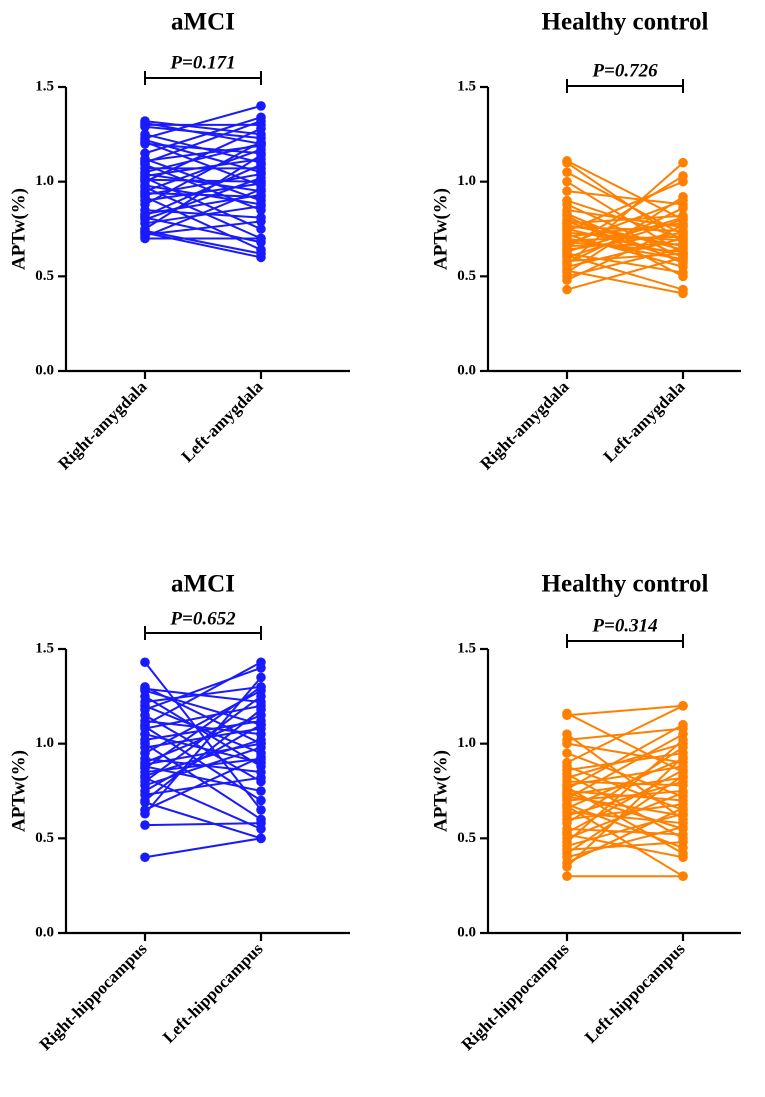 This screenshot has width=765, height=1097. Describe the element at coordinates (625, 22) in the screenshot. I see `chart-title: Healthy control` at that location.